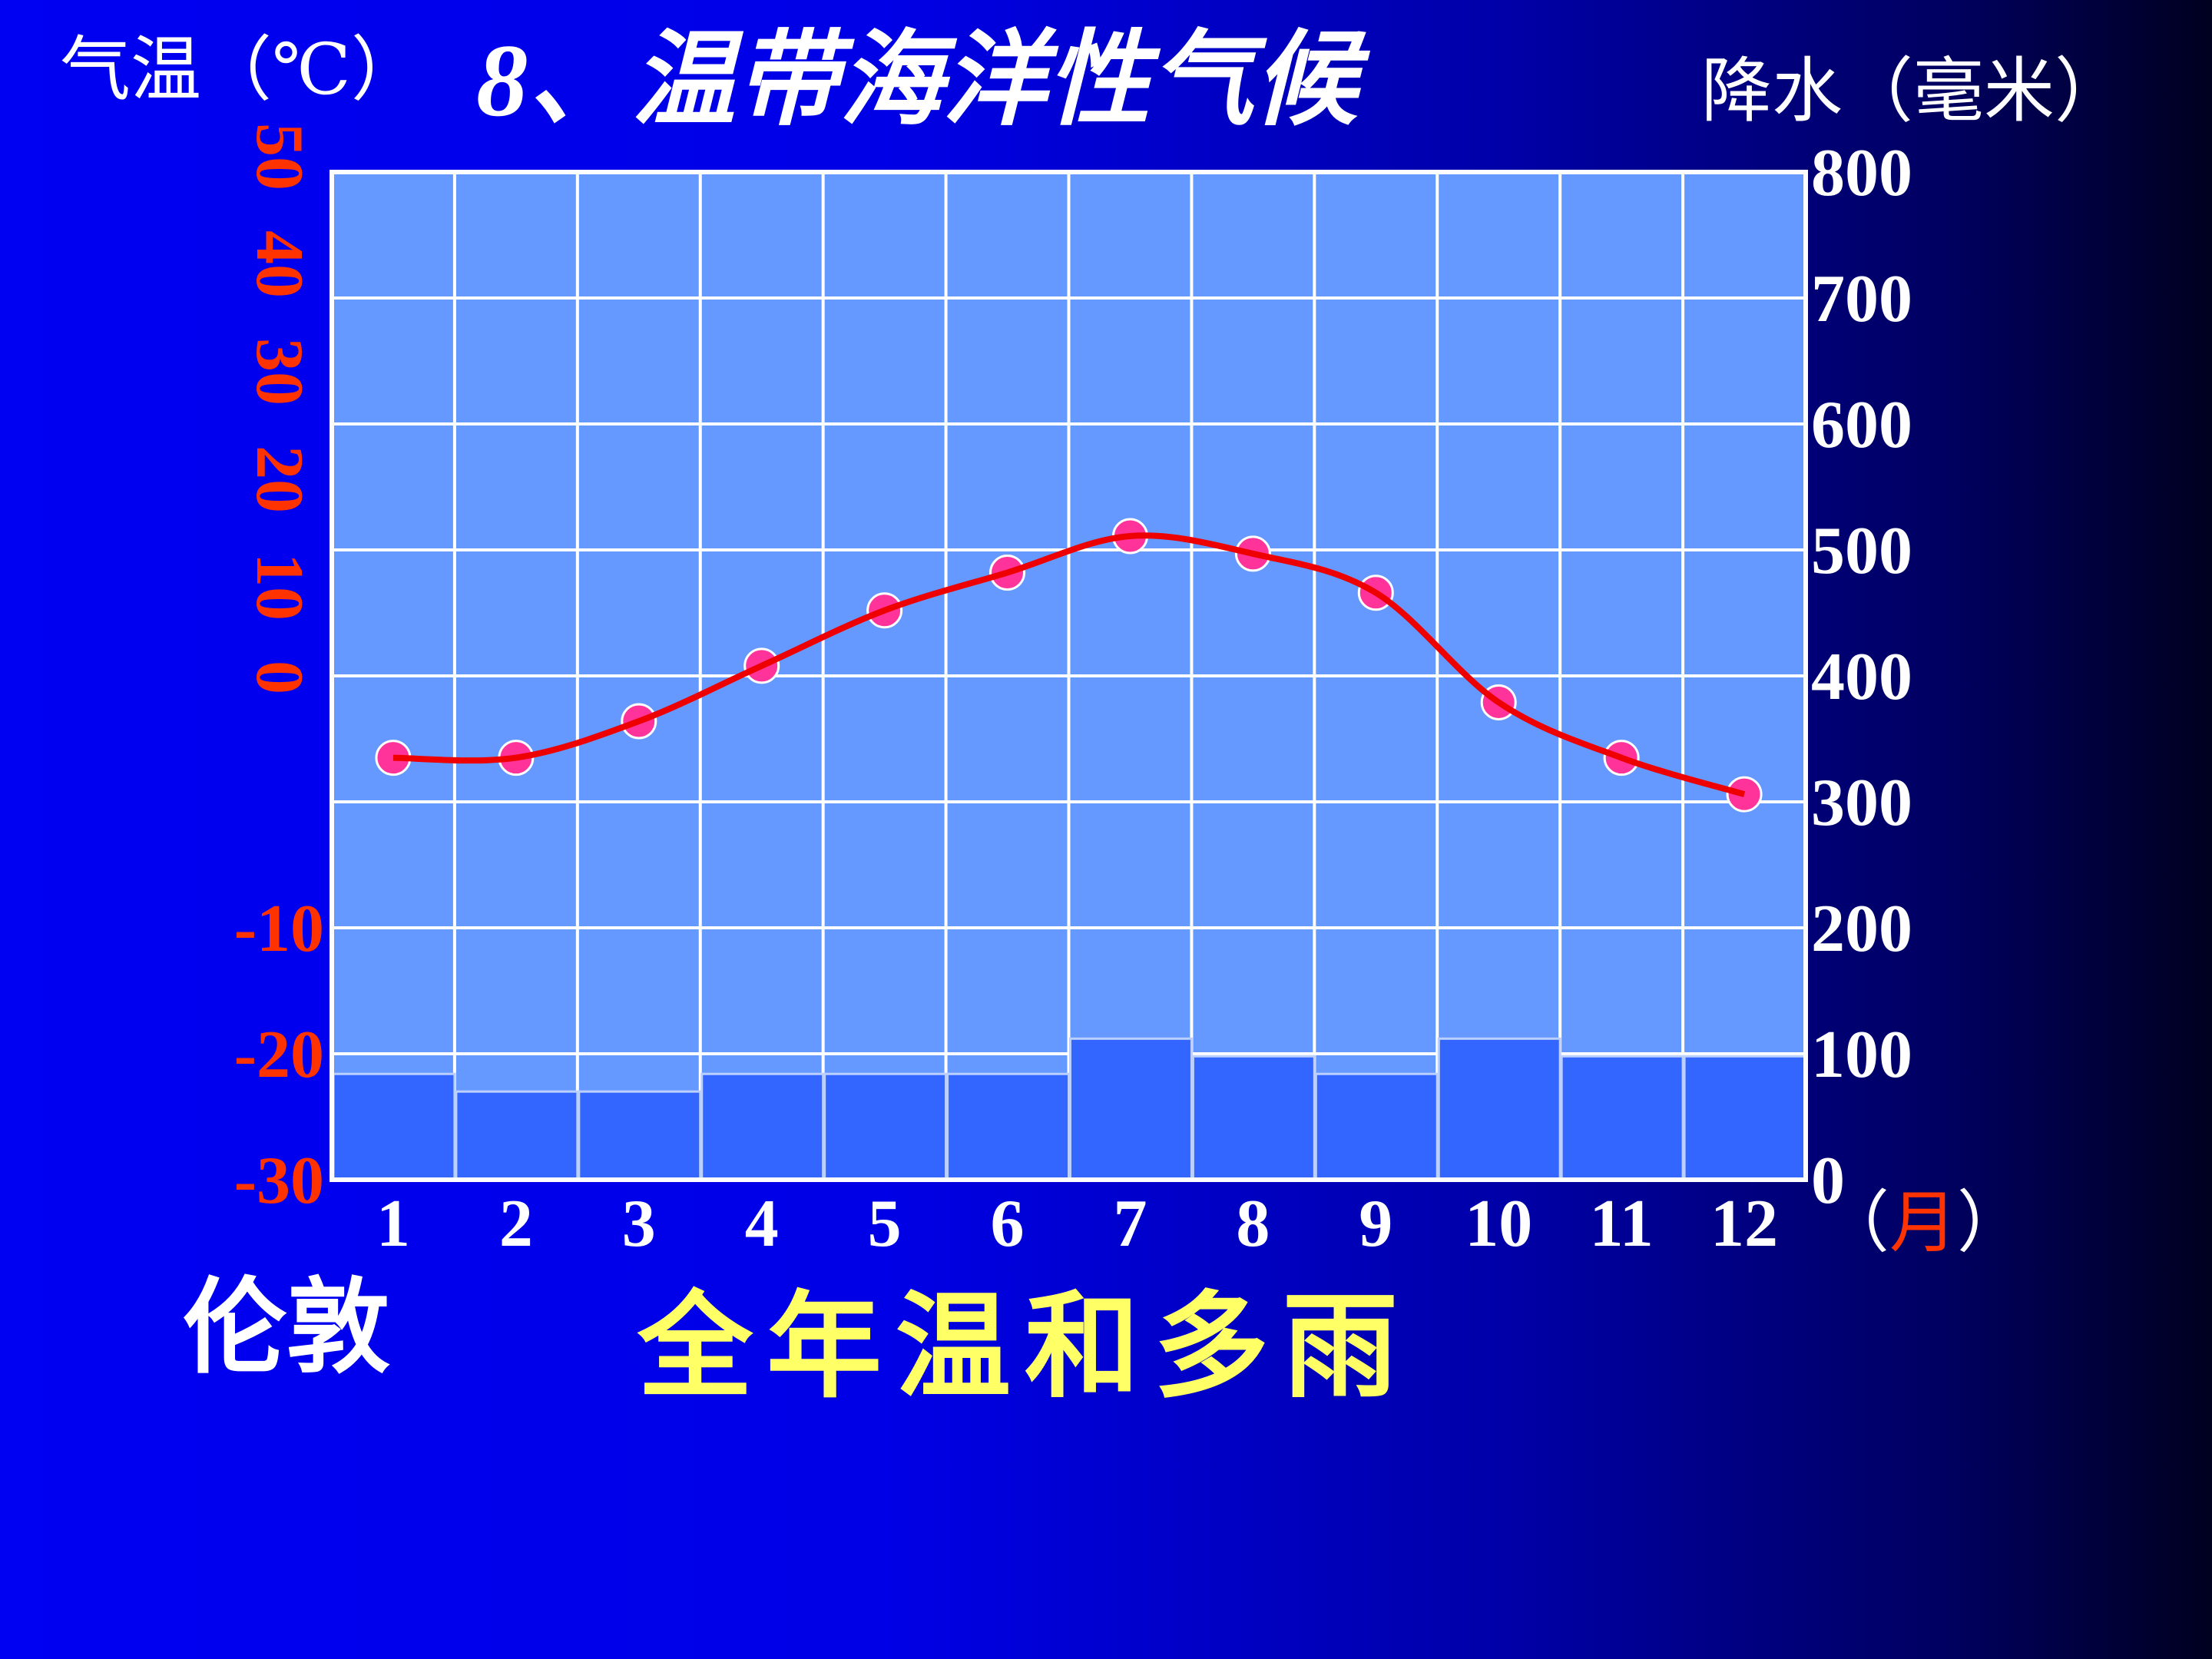 This screenshot has height=1659, width=2212. I want to click on temperature-tick-label: -10, so click(279, 929).